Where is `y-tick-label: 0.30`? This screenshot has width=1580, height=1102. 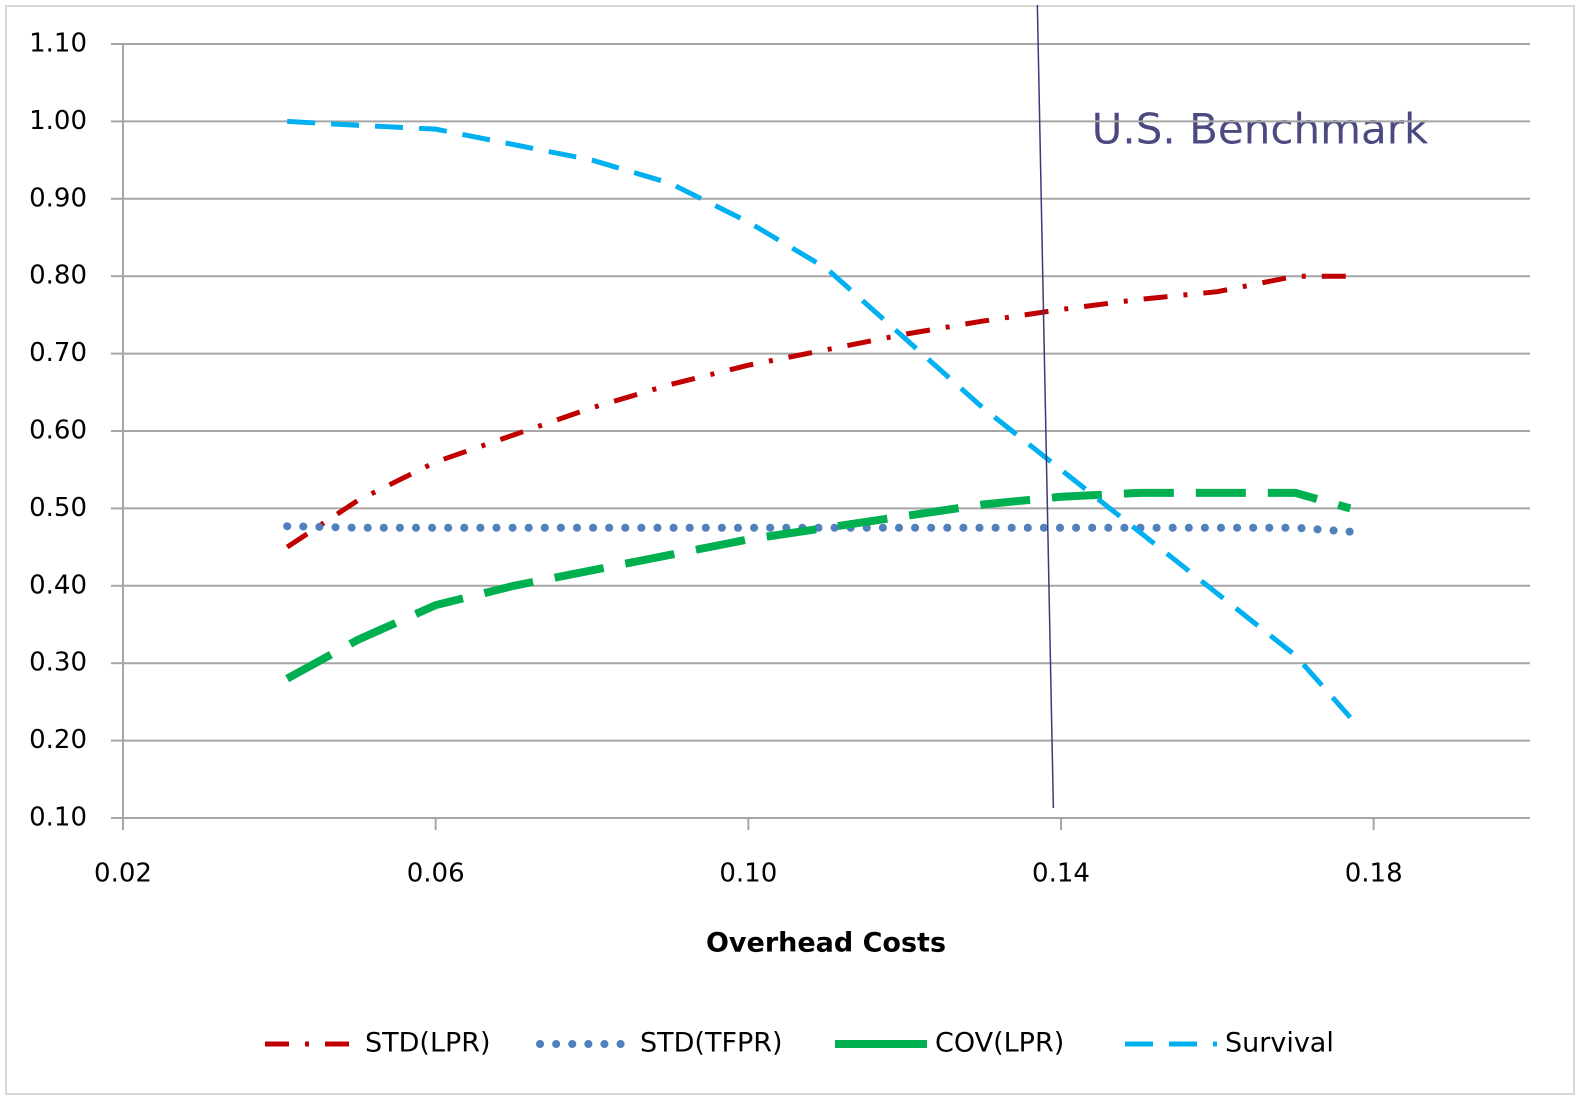
y-tick-label: 0.30 is located at coordinates (58, 663).